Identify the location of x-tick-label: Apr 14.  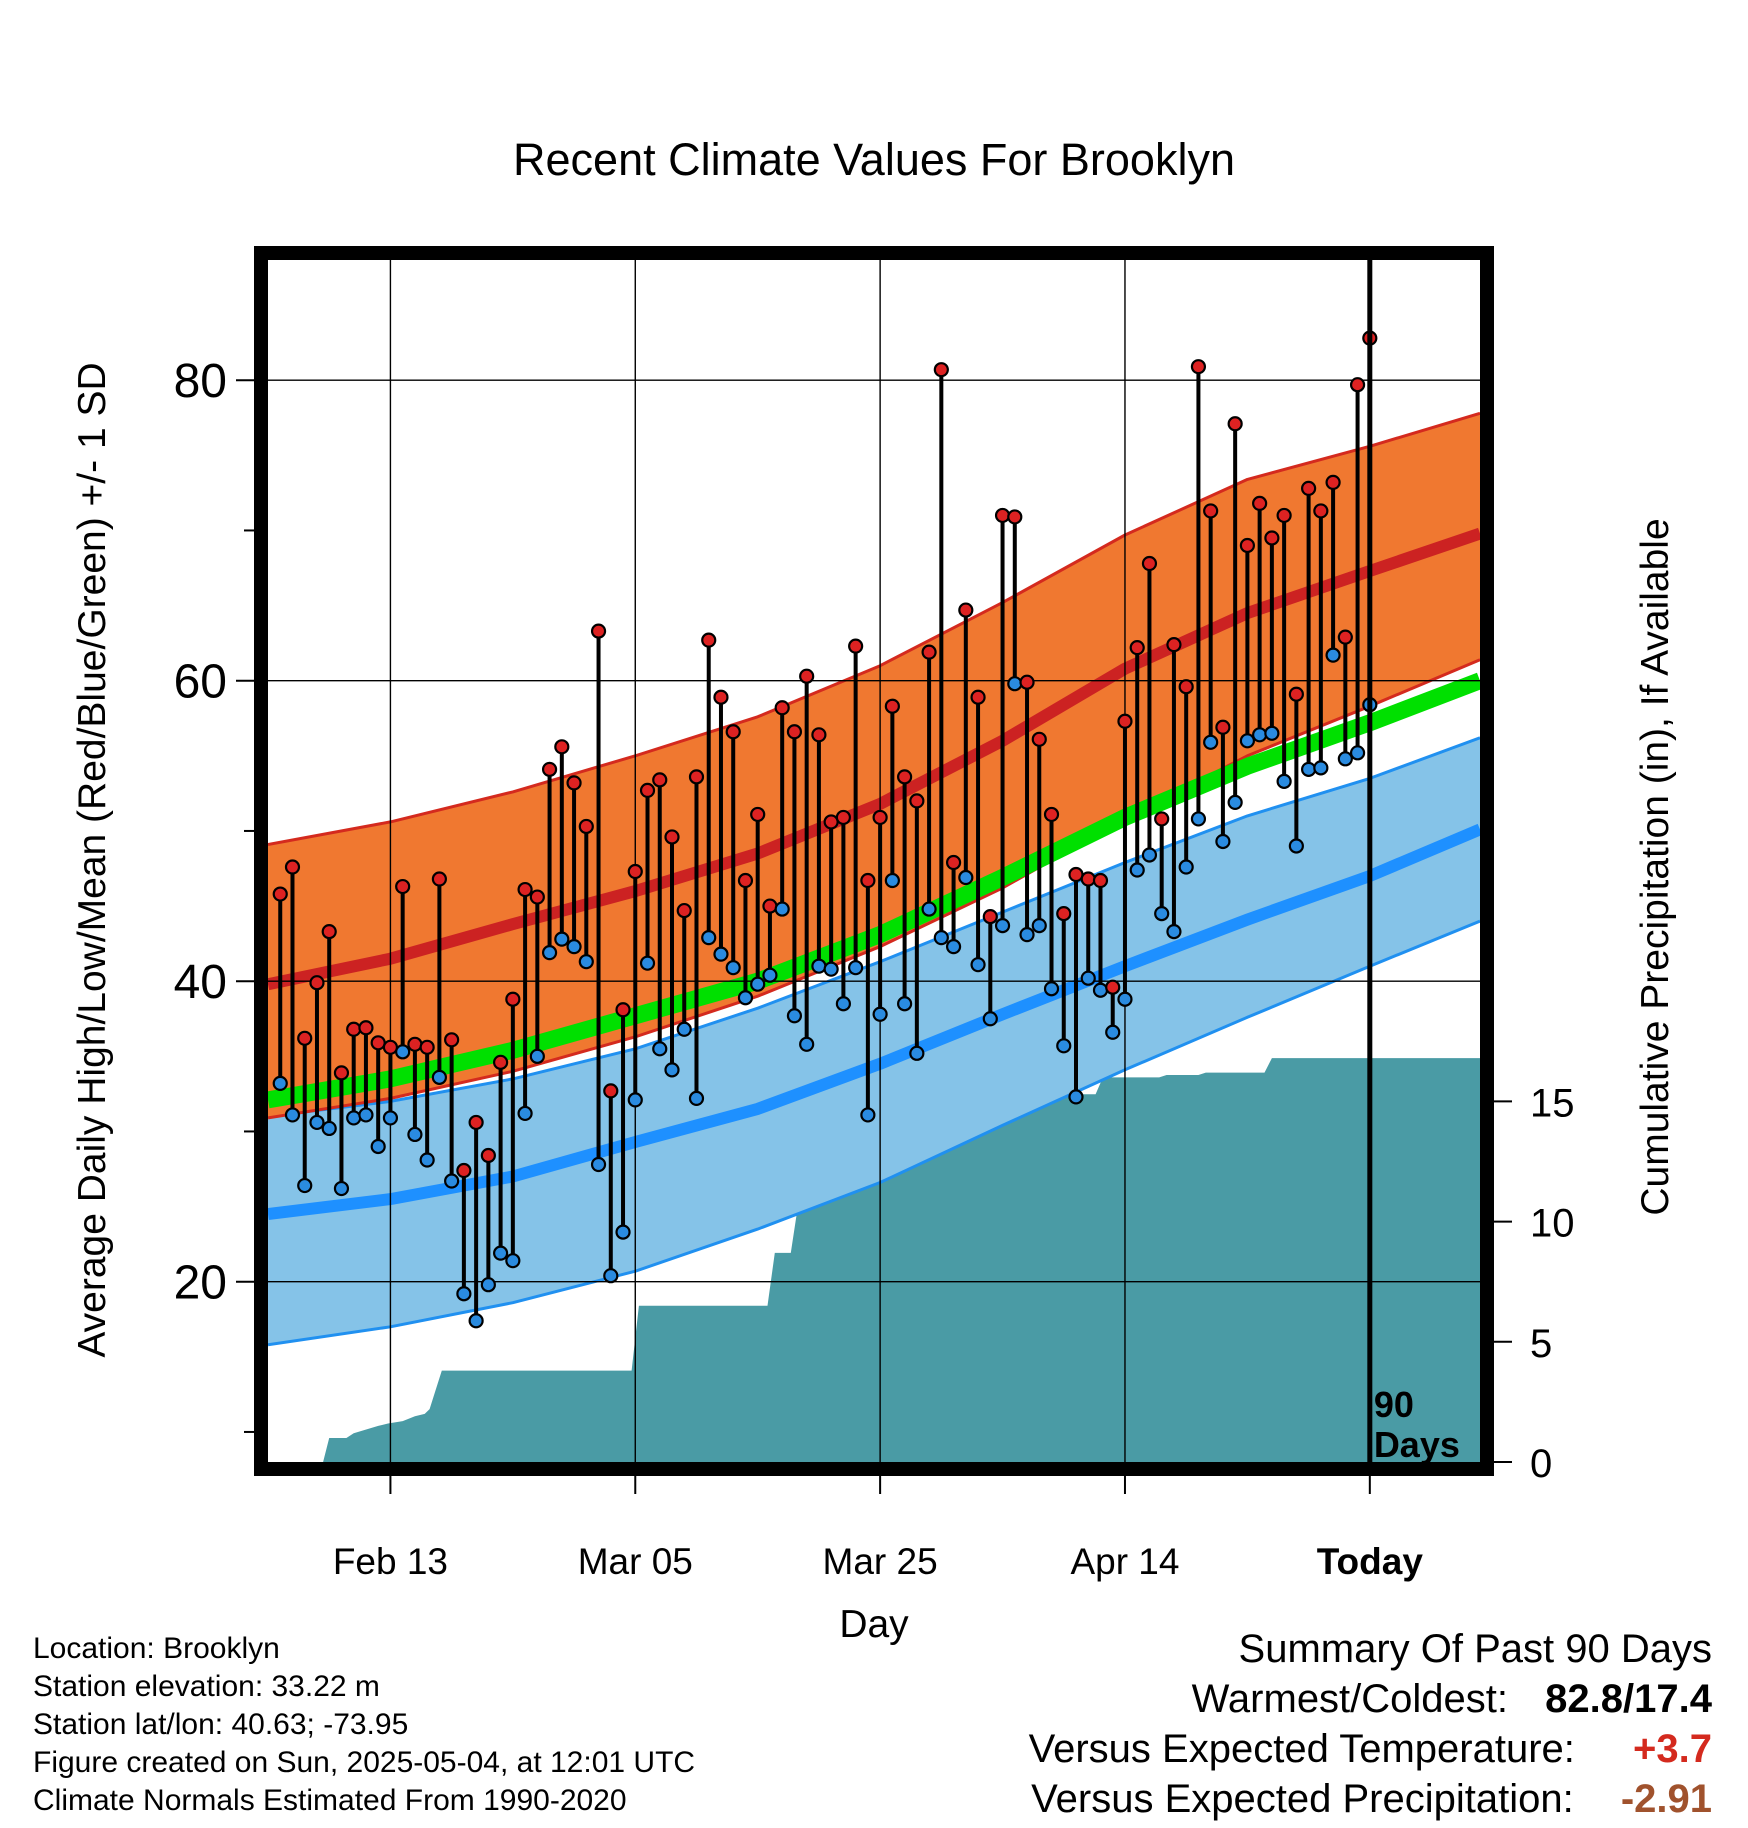
(1124, 1561).